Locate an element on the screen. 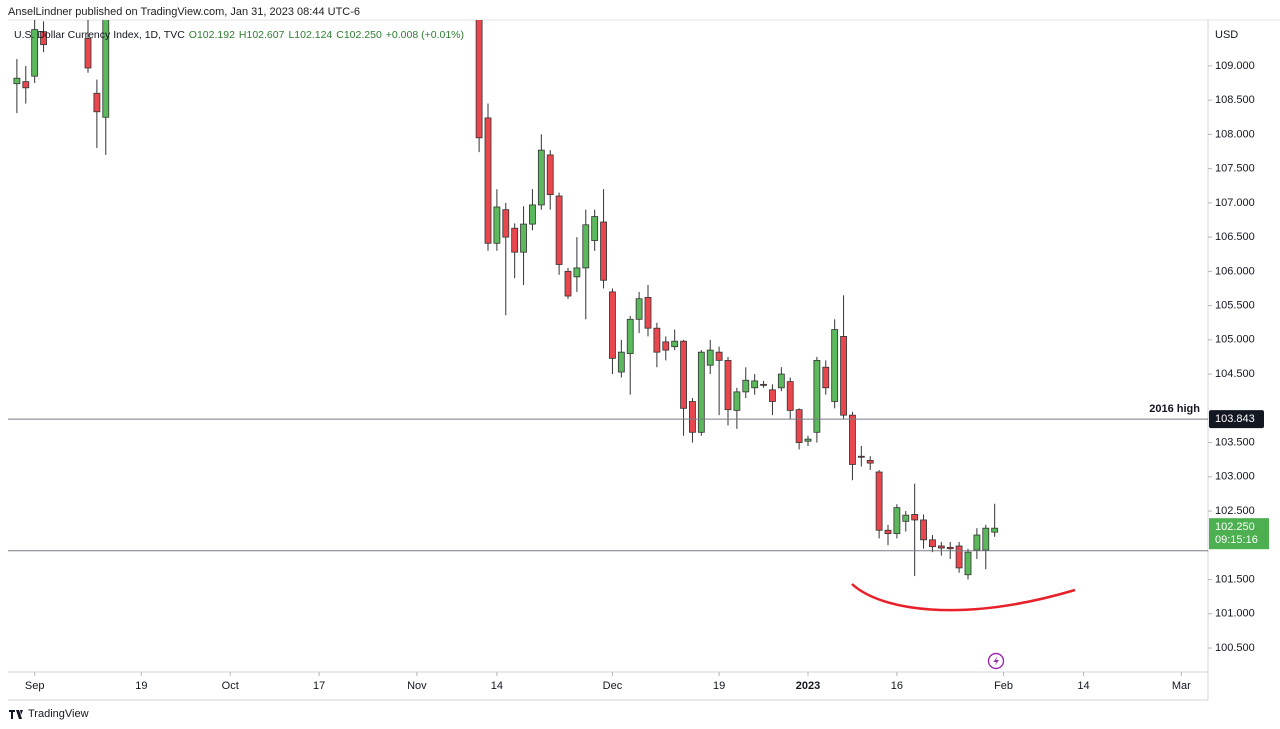  last-price-box is located at coordinates (1239, 534).